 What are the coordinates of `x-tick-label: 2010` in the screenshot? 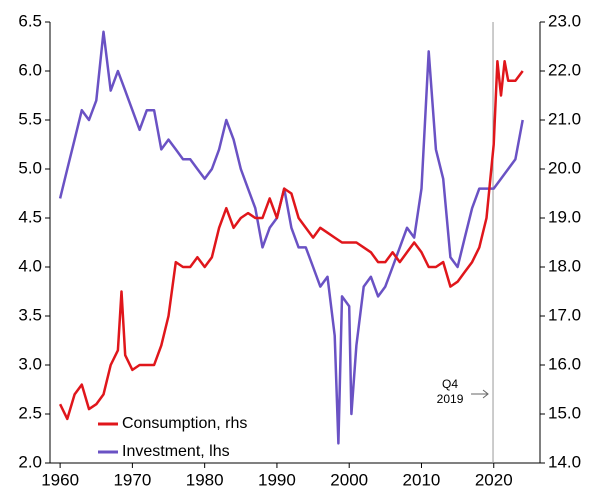 It's located at (422, 479).